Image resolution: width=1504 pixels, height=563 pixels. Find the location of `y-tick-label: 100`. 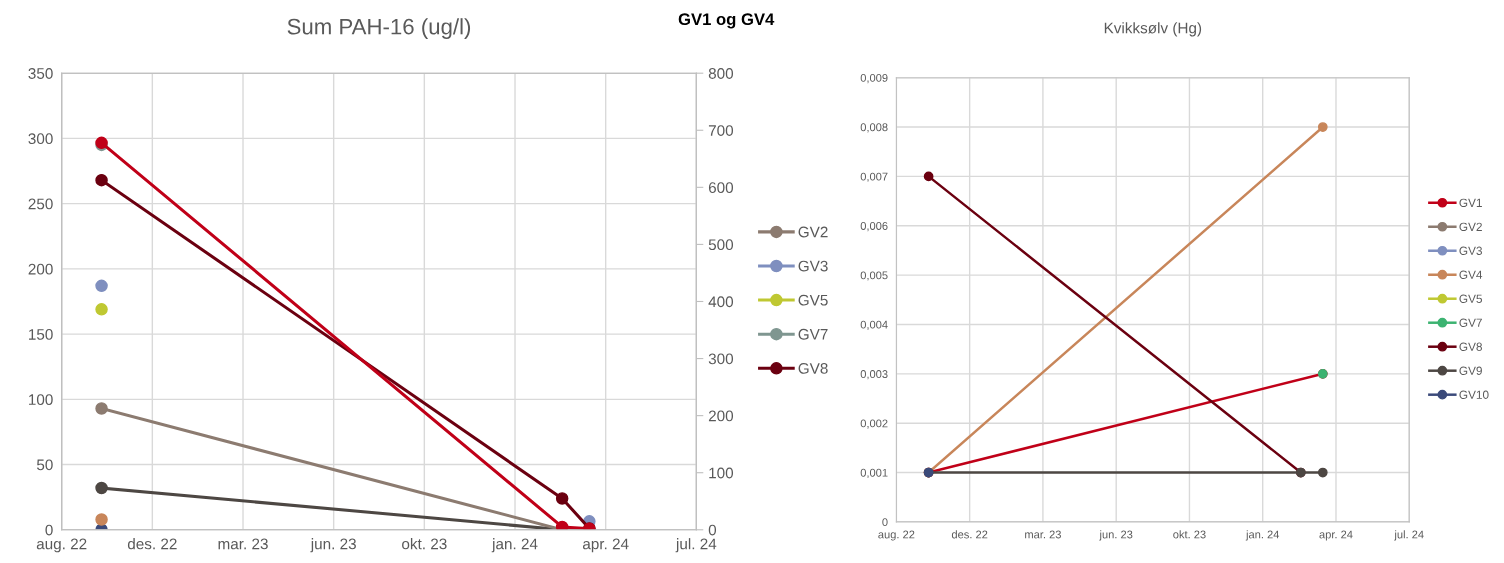

y-tick-label: 100 is located at coordinates (41, 400).